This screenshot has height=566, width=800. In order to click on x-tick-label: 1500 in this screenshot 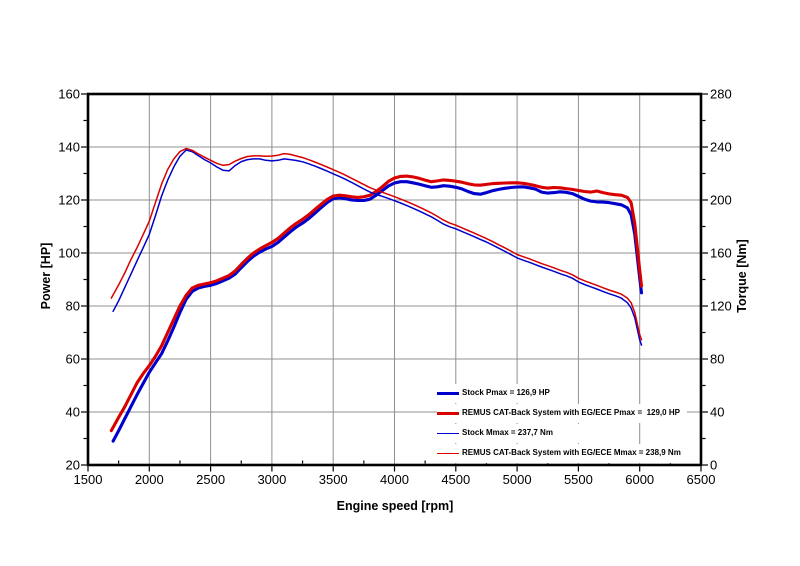, I will do `click(88, 479)`.